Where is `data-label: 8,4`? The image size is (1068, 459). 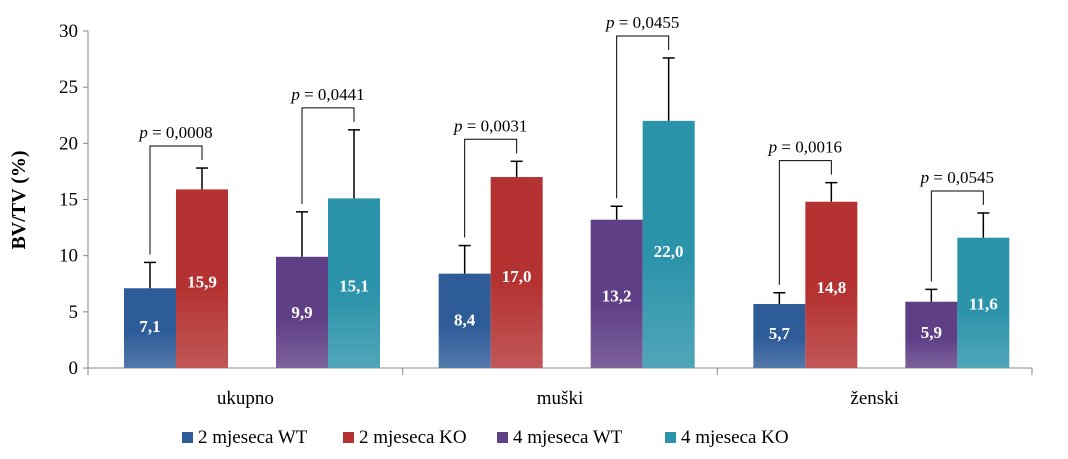
data-label: 8,4 is located at coordinates (465, 320).